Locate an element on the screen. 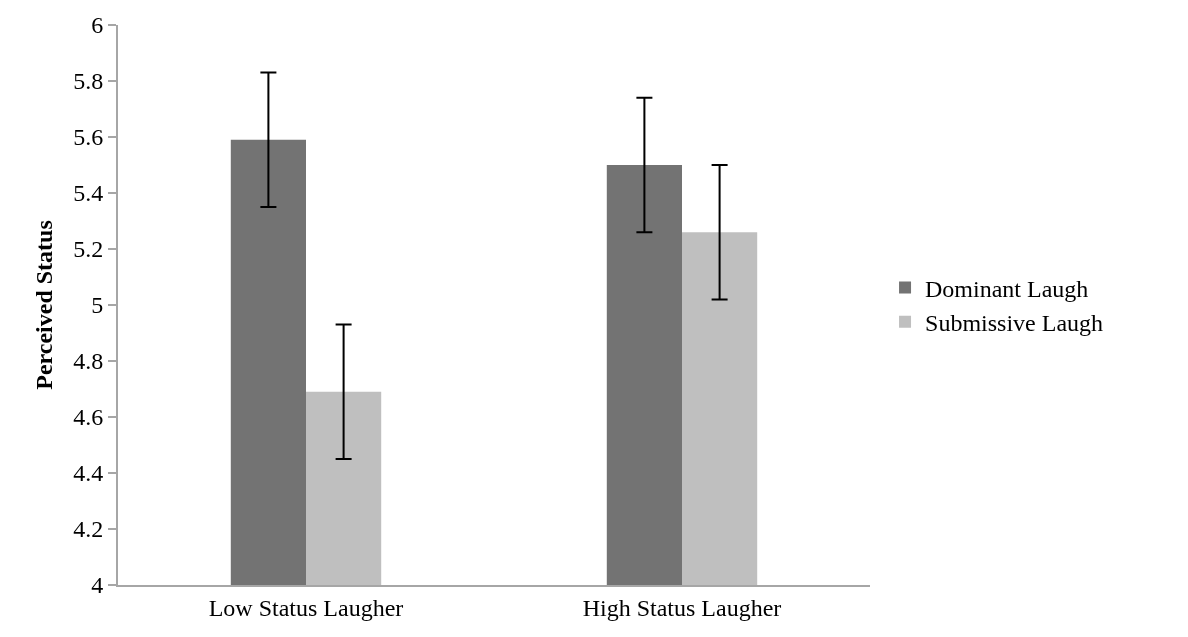  y-tick-label: 4.8 is located at coordinates (88, 361).